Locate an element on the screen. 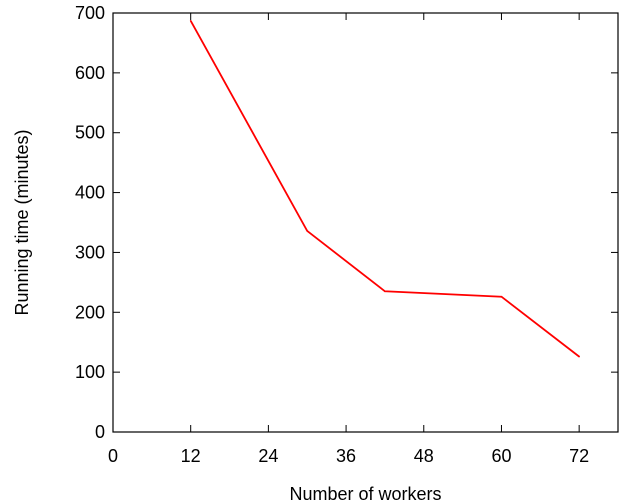  x-tick-label: 24 is located at coordinates (268, 456).